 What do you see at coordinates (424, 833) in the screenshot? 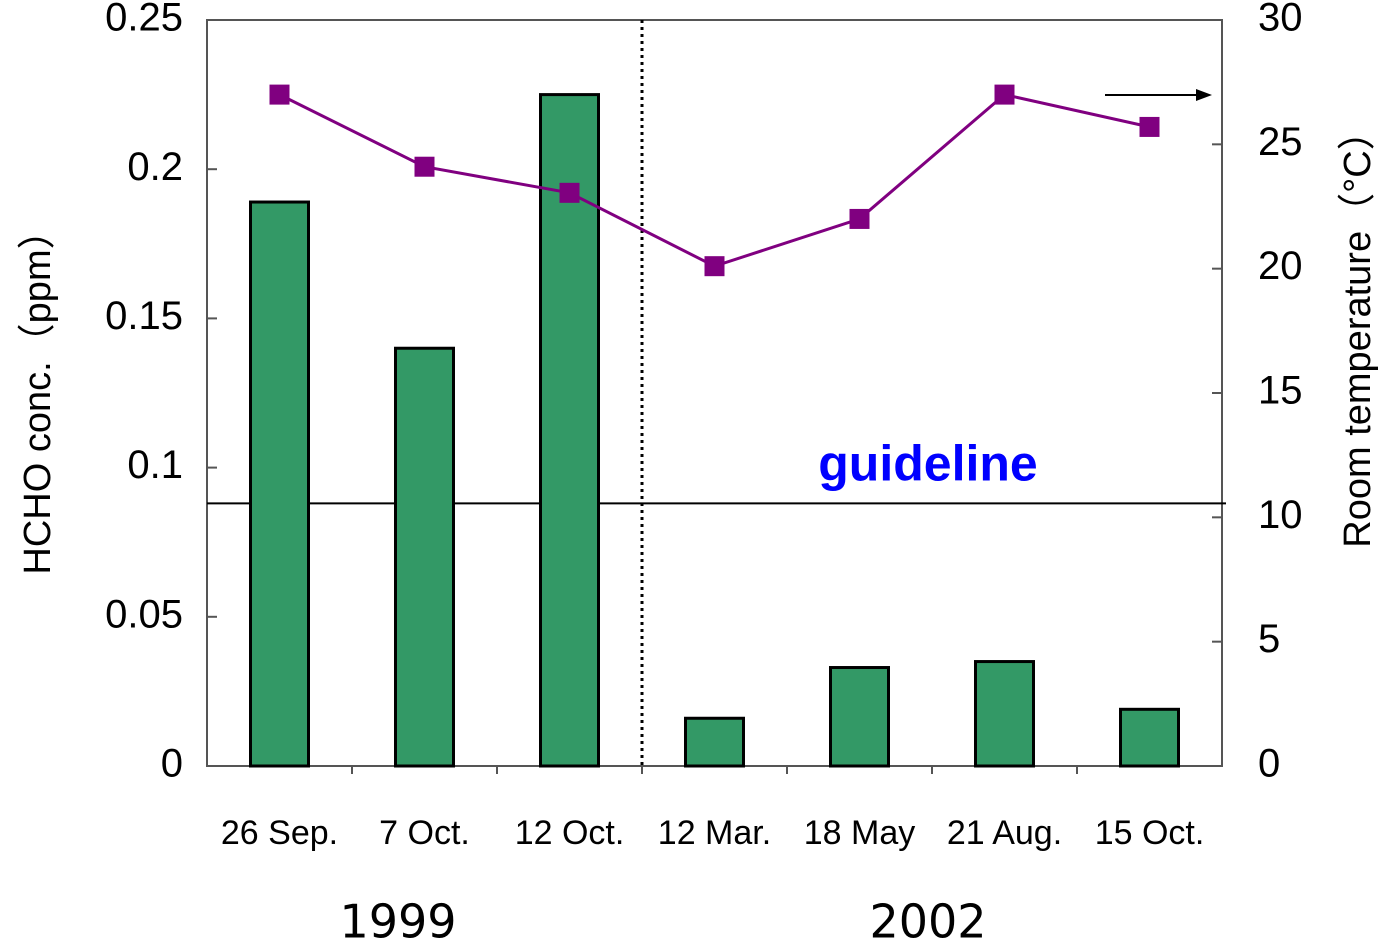
I see `x-tick-label: 7 Oct.` at bounding box center [424, 833].